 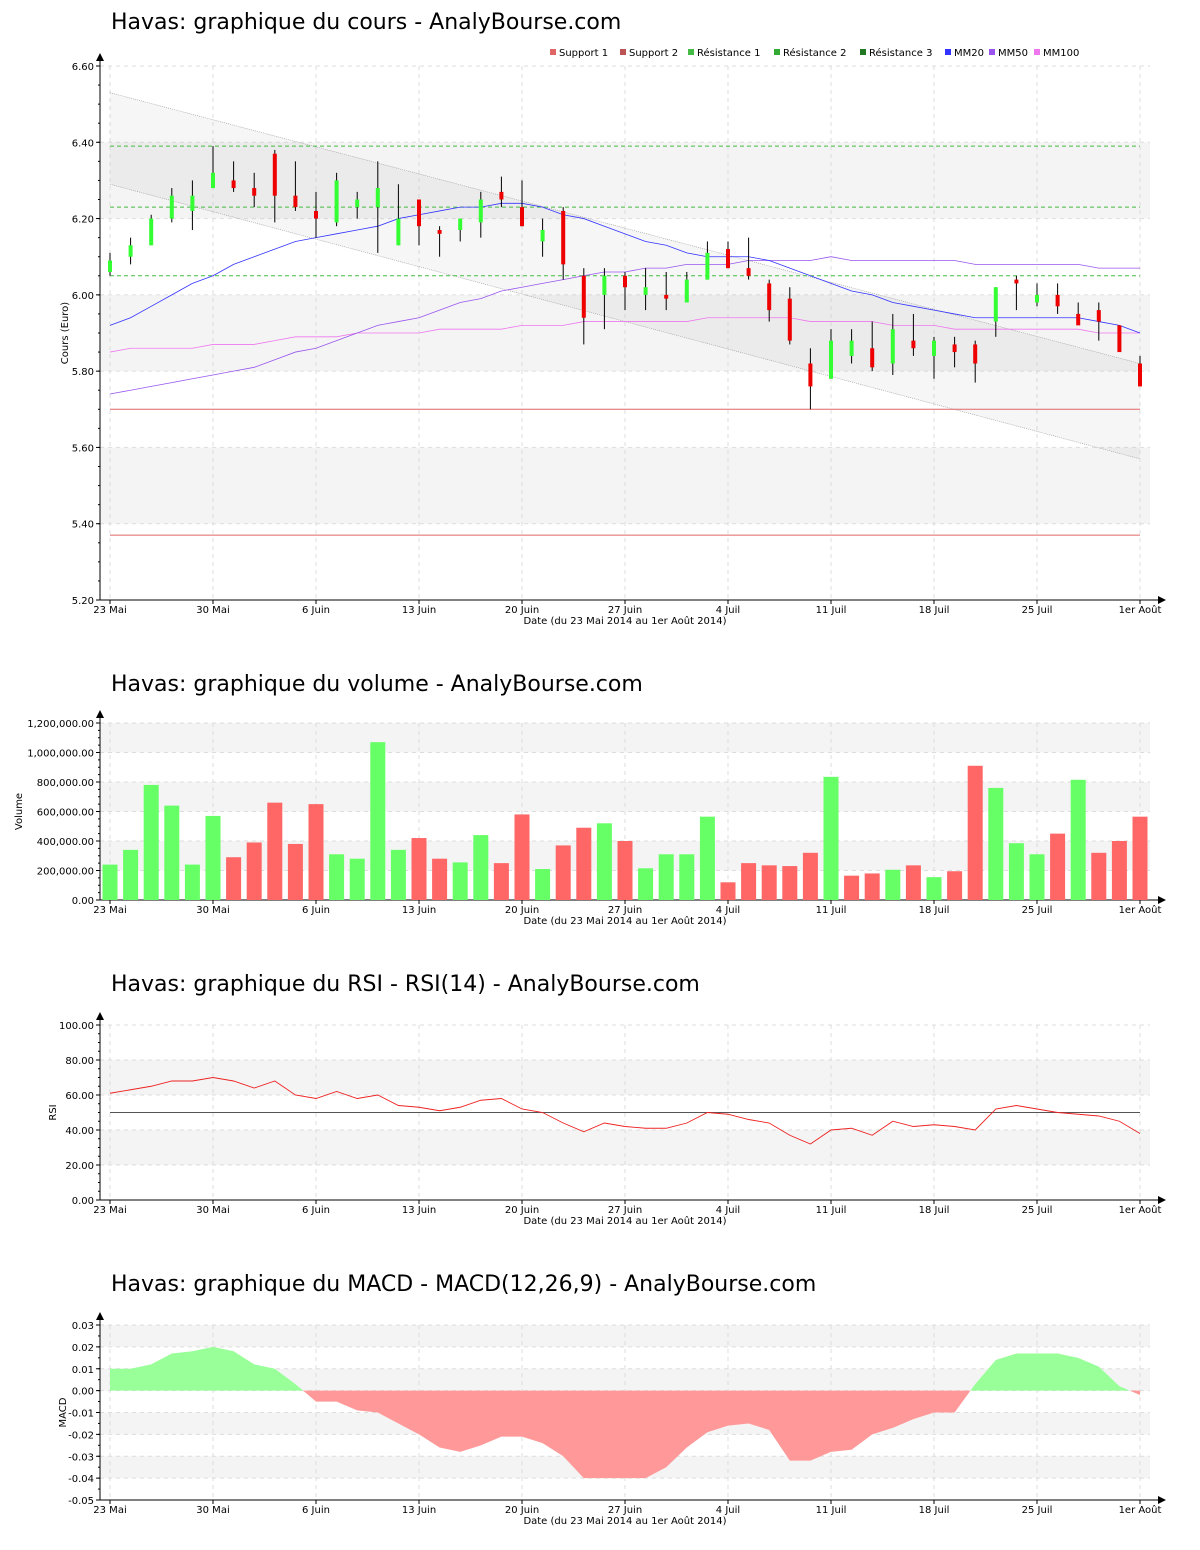 What do you see at coordinates (625, 1379) in the screenshot?
I see `plot-band` at bounding box center [625, 1379].